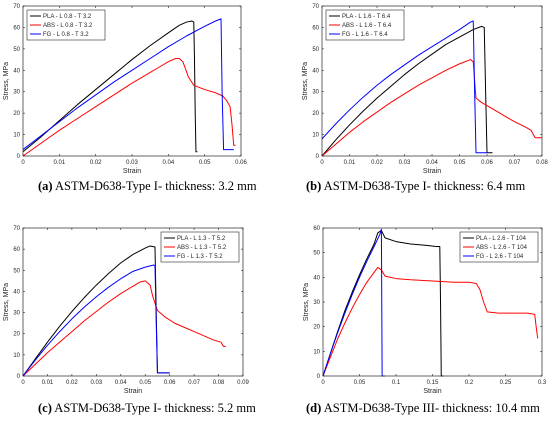 The height and width of the screenshot is (422, 550). What do you see at coordinates (366, 17) in the screenshot?
I see `legend-label-0: PLA - L 1.6 - T 6.4` at bounding box center [366, 17].